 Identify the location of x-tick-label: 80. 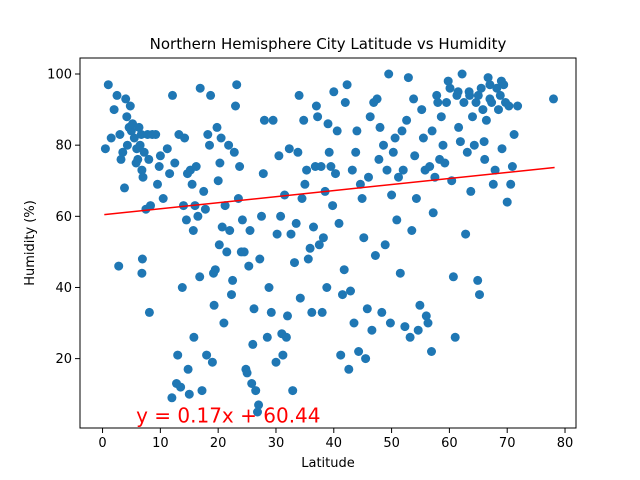
(565, 443).